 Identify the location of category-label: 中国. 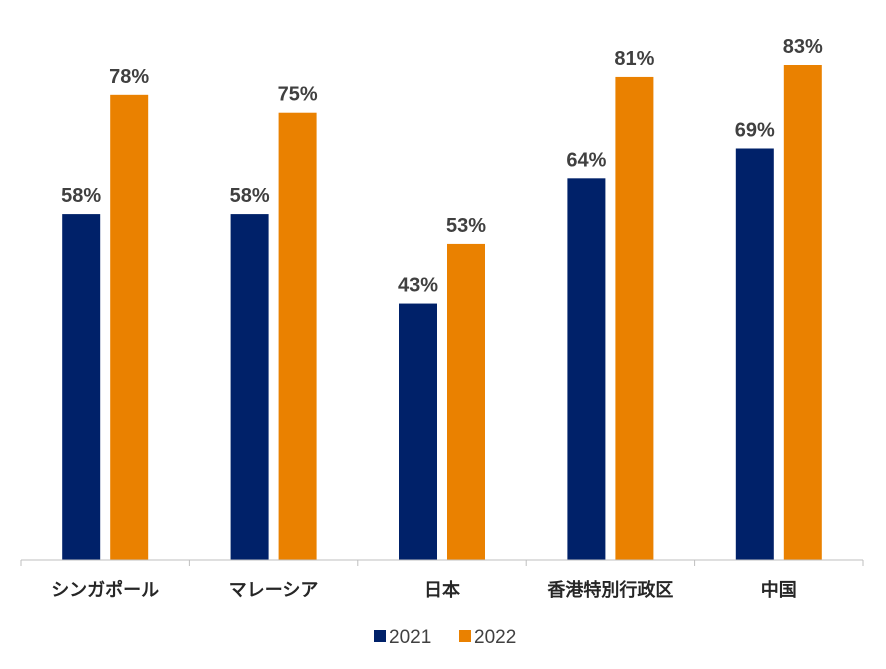
(779, 590).